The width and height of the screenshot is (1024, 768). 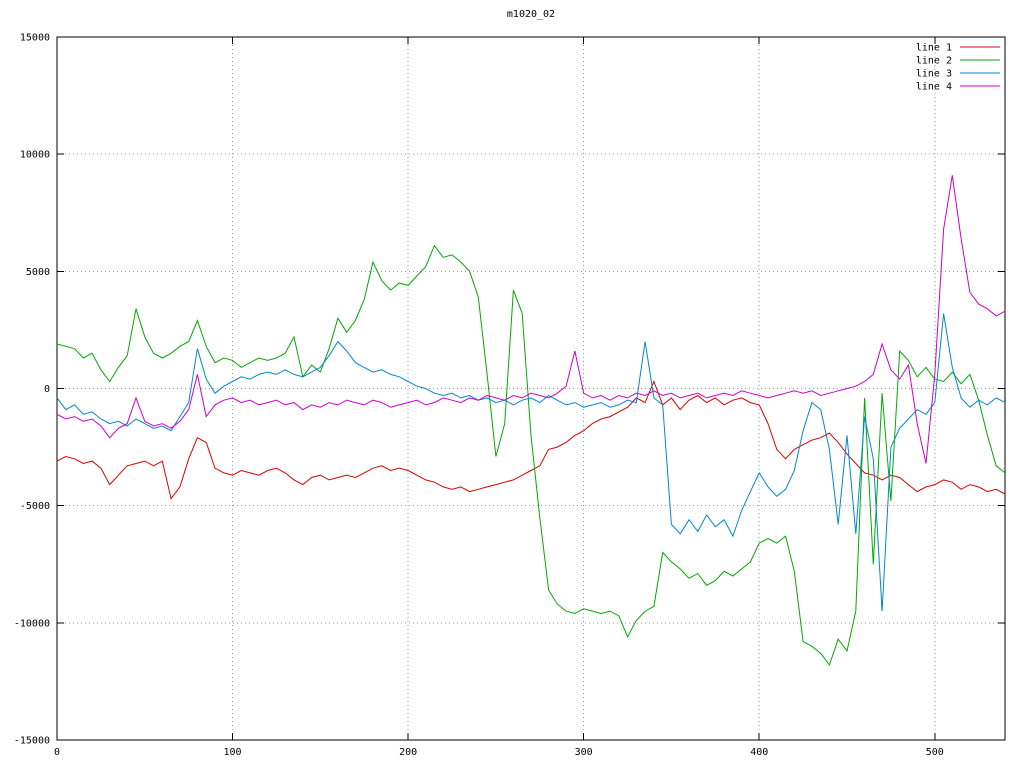 What do you see at coordinates (35, 506) in the screenshot?
I see `y-tick-label: -5000` at bounding box center [35, 506].